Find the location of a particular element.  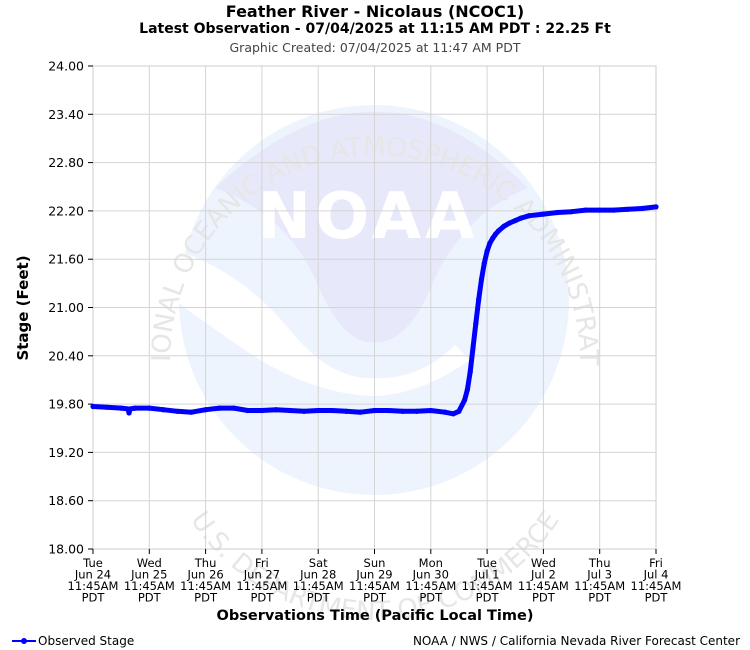

x-tick-label: Tue Jun 24 11:45AM PDT is located at coordinates (93, 580).